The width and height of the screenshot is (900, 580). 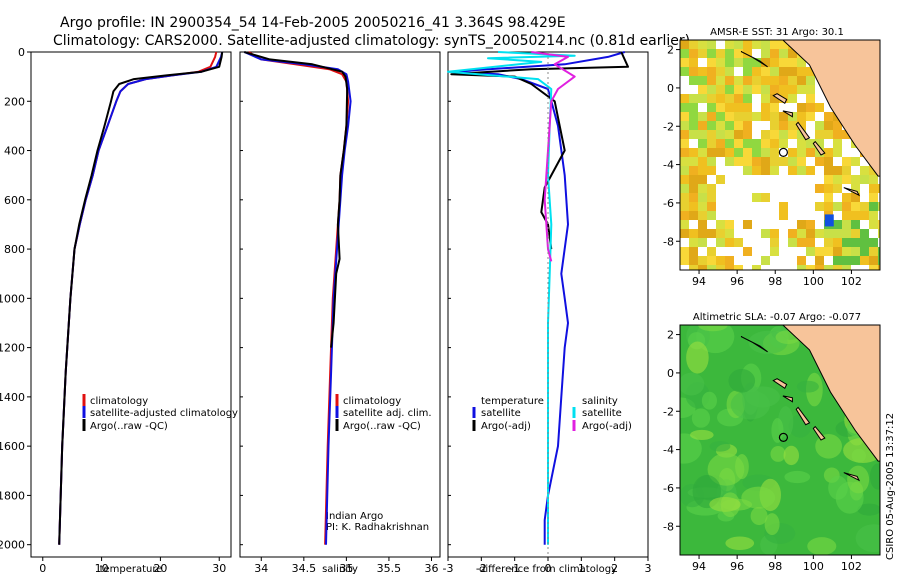 What do you see at coordinates (668, 203) in the screenshot?
I see `map-y-tick-label: -6` at bounding box center [668, 203].